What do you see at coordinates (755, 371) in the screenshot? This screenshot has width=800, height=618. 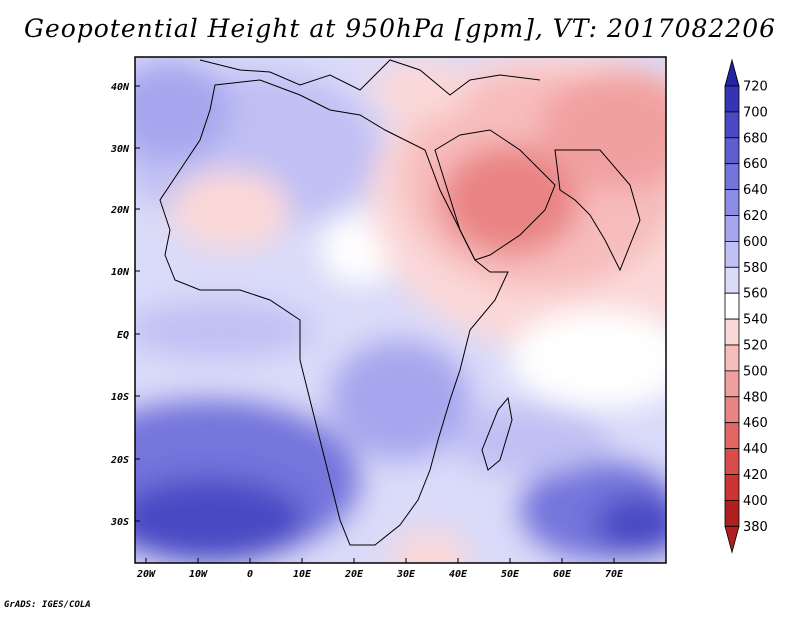 I see `colorbar-label: 500` at bounding box center [755, 371].